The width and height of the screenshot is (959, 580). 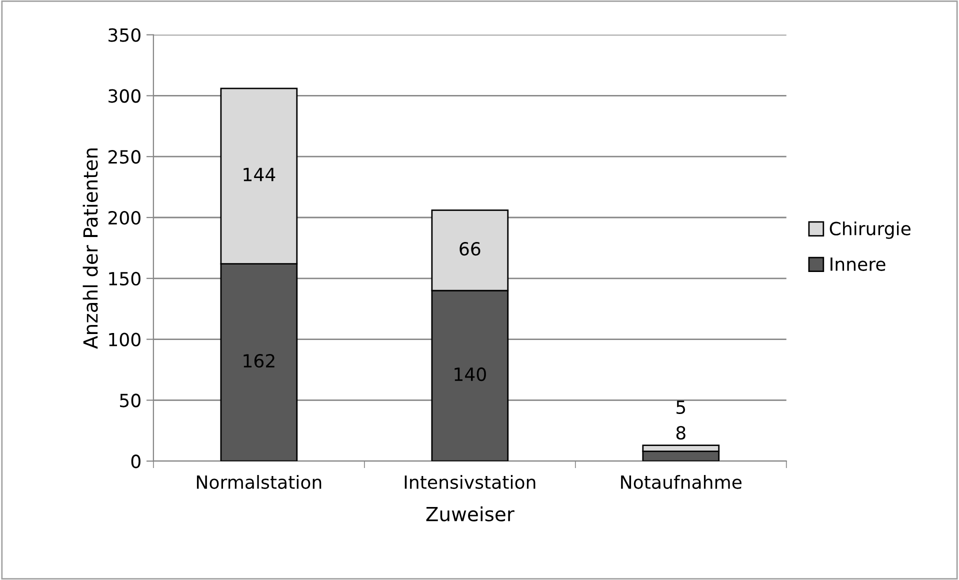 What do you see at coordinates (681, 481) in the screenshot?
I see `x-tick-label: Notaufnahme` at bounding box center [681, 481].